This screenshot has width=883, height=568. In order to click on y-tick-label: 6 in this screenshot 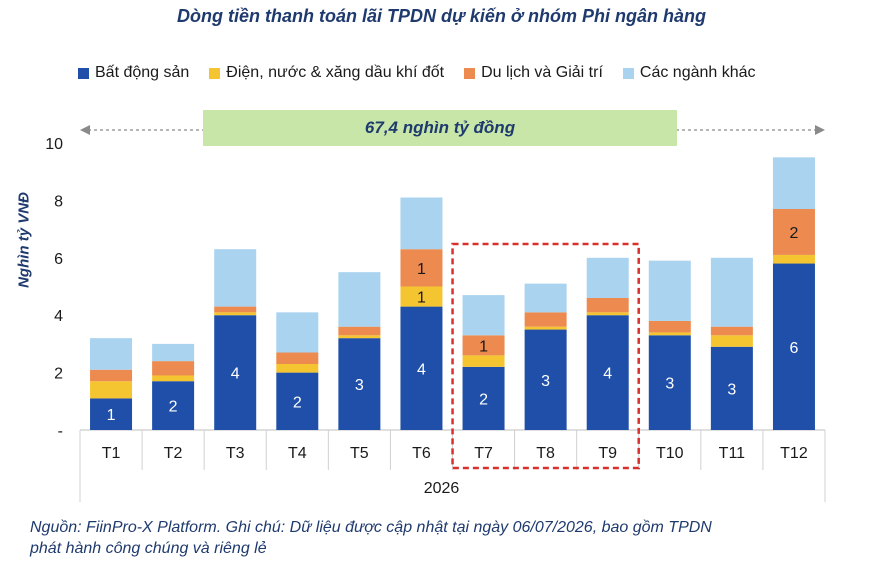, I will do `click(58, 259)`.